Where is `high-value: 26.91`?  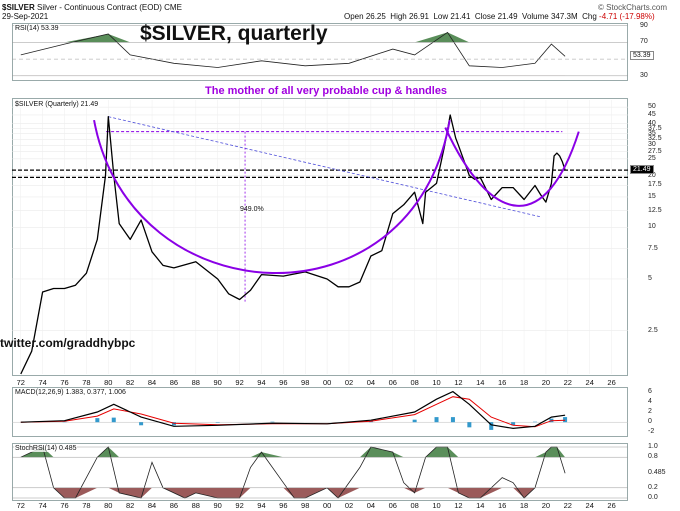
high-value: 26.91 is located at coordinates (419, 16).